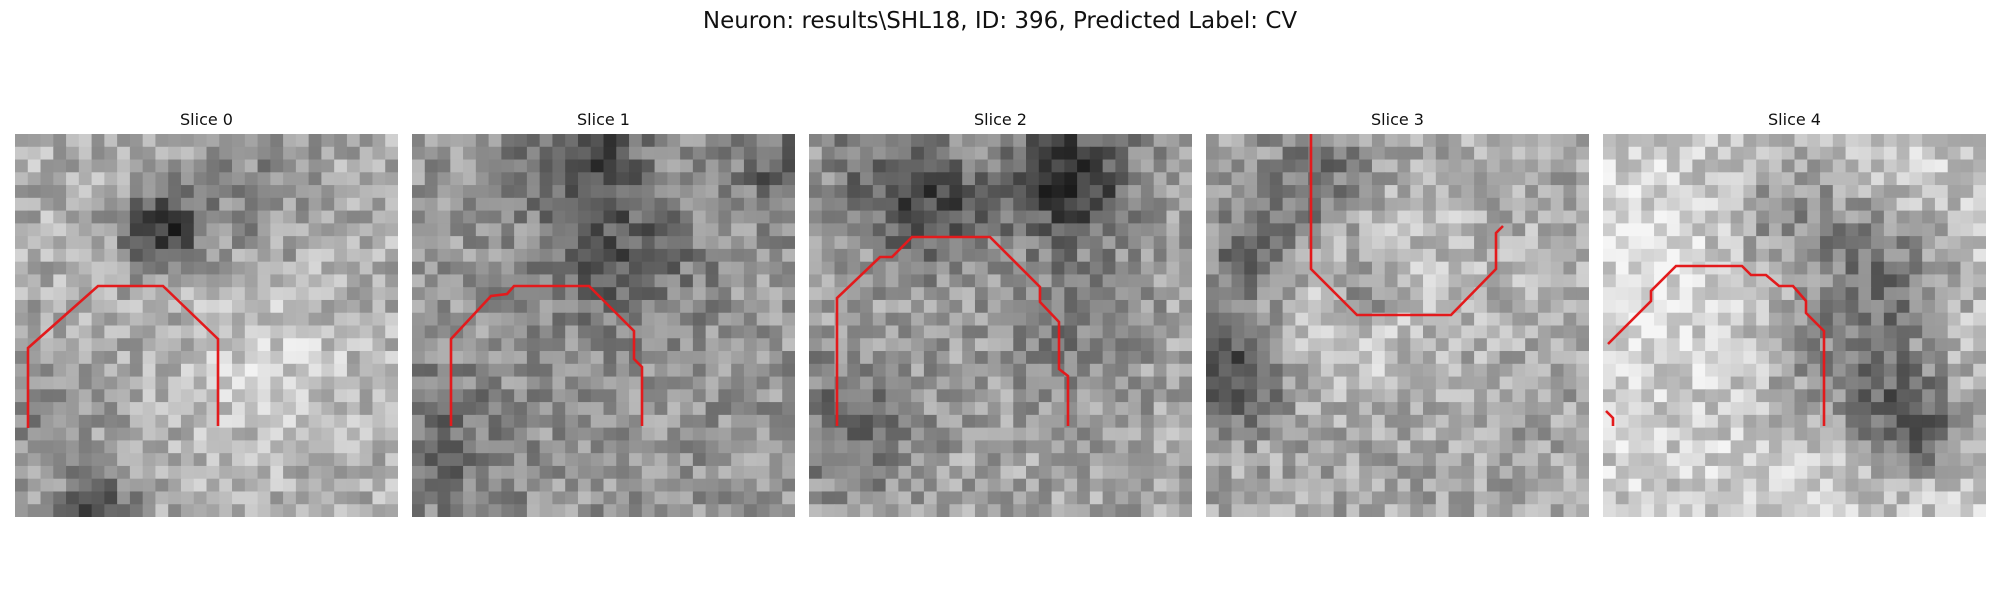 This screenshot has height=600, width=2000. I want to click on slice-panel-2: Slice 2, so click(1000, 312).